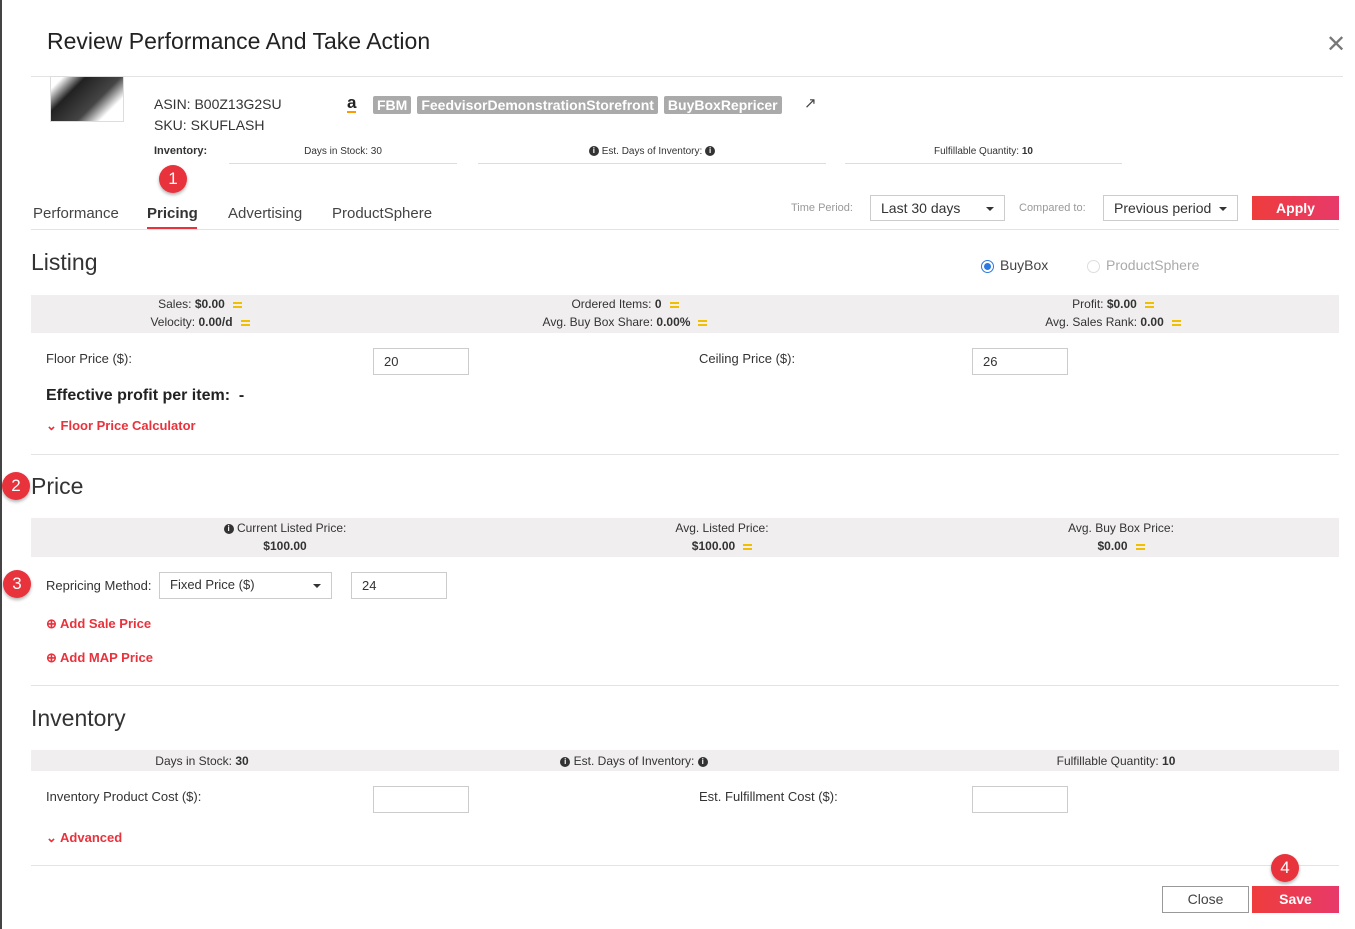  Describe the element at coordinates (181, 151) in the screenshot. I see `inventory-label: Inventory:` at that location.